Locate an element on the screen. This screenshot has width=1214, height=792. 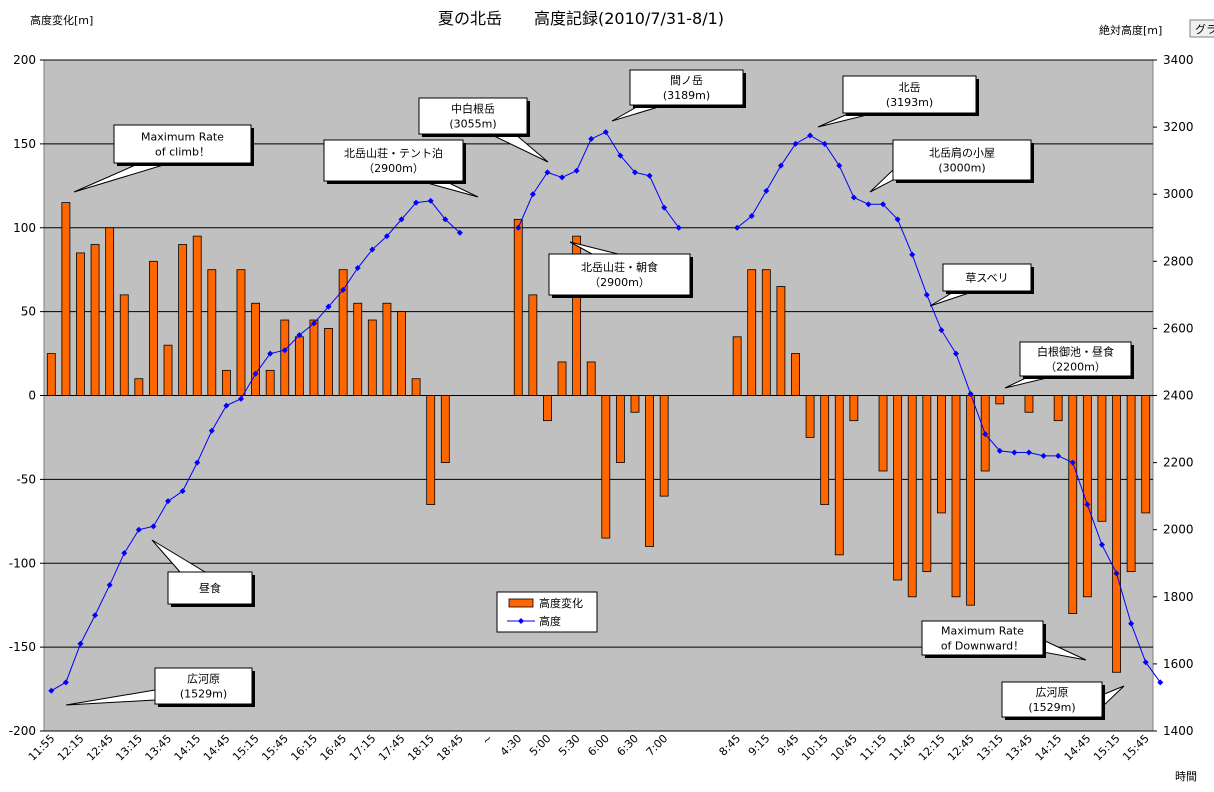
x-tick-label: 17:45 is located at coordinates (392, 748).